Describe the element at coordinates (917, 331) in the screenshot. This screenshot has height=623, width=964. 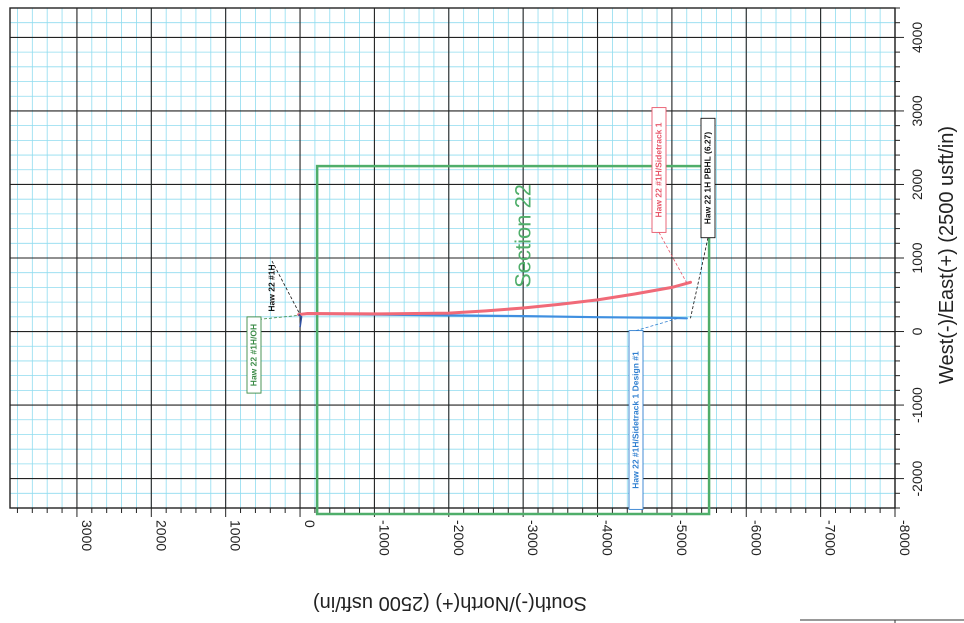
I see `y-tick-label: 0` at that location.